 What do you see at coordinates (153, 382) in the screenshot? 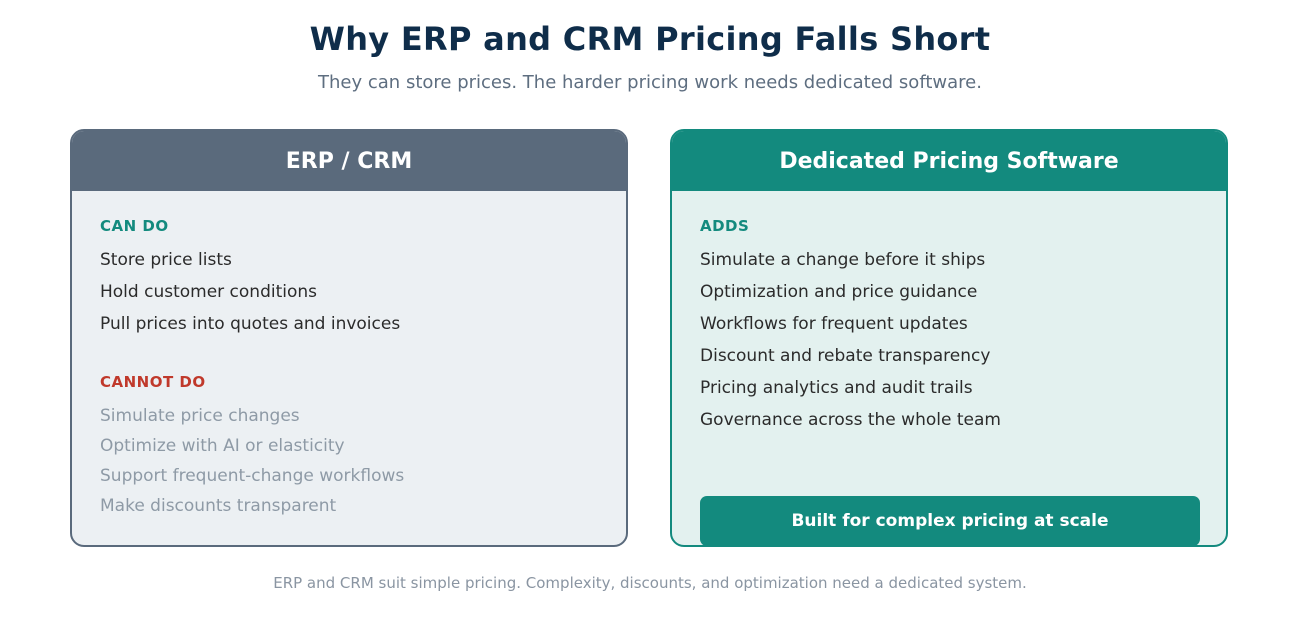
I see `cannot-do-label: CANNOT DO` at bounding box center [153, 382].